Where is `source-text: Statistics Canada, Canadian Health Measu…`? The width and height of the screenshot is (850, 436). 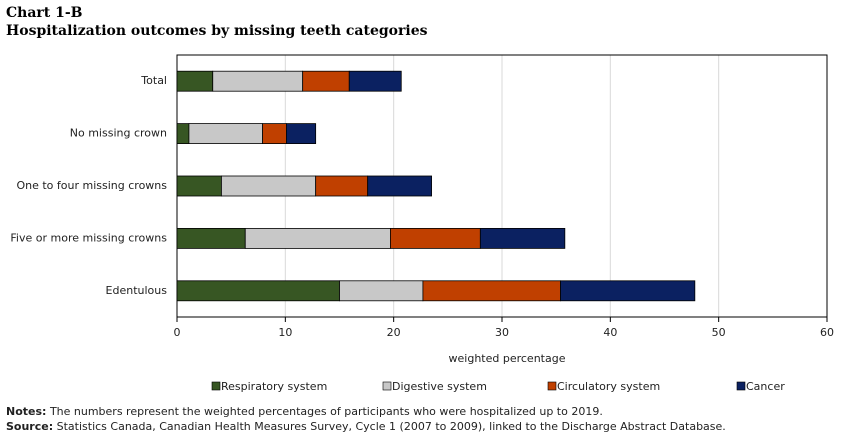 source-text: Statistics Canada, Canadian Health Measu… is located at coordinates (391, 426).